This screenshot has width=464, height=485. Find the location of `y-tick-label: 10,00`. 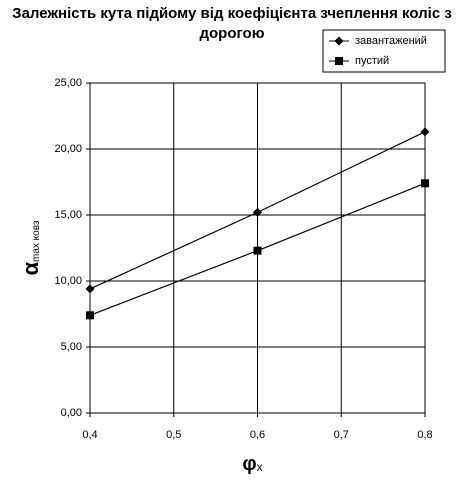

y-tick-label: 10,00 is located at coordinates (68, 281).